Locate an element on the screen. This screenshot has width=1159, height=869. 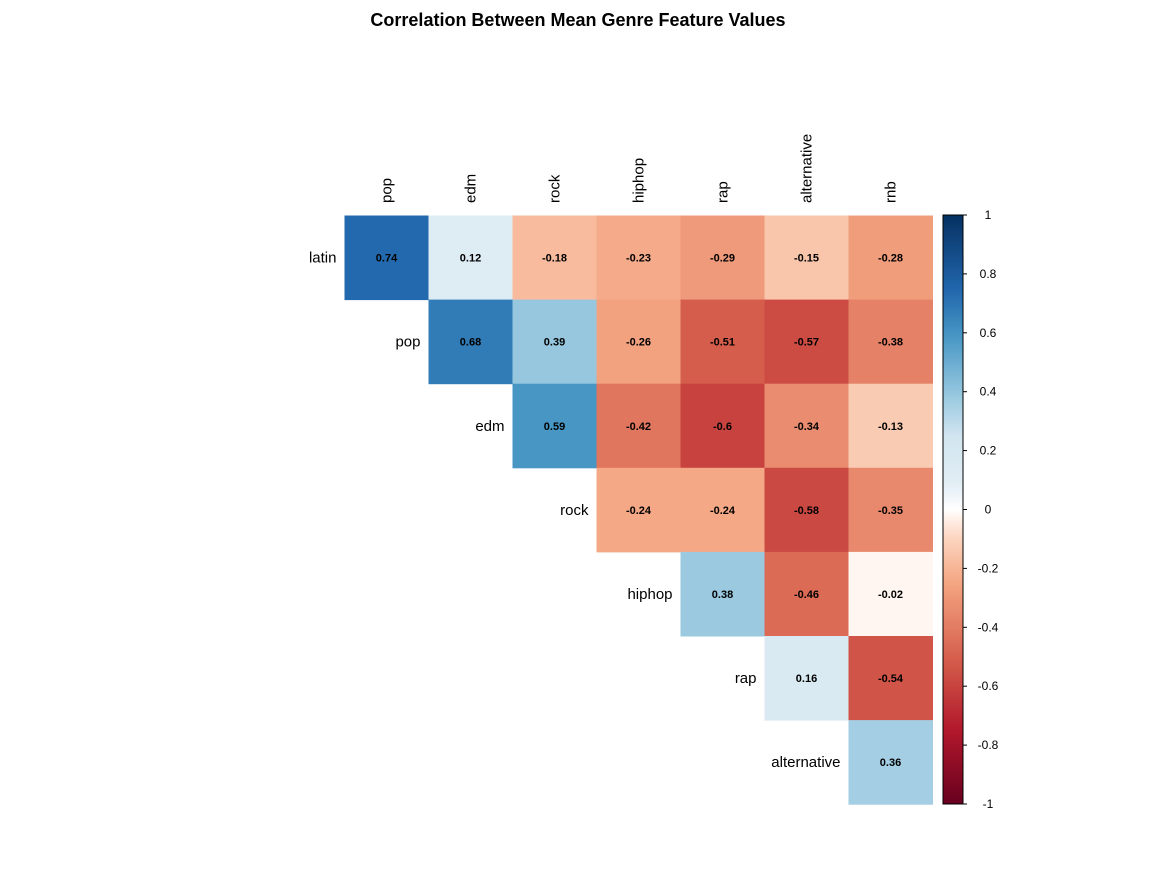
cell-value-label: -0.26 is located at coordinates (638, 343).